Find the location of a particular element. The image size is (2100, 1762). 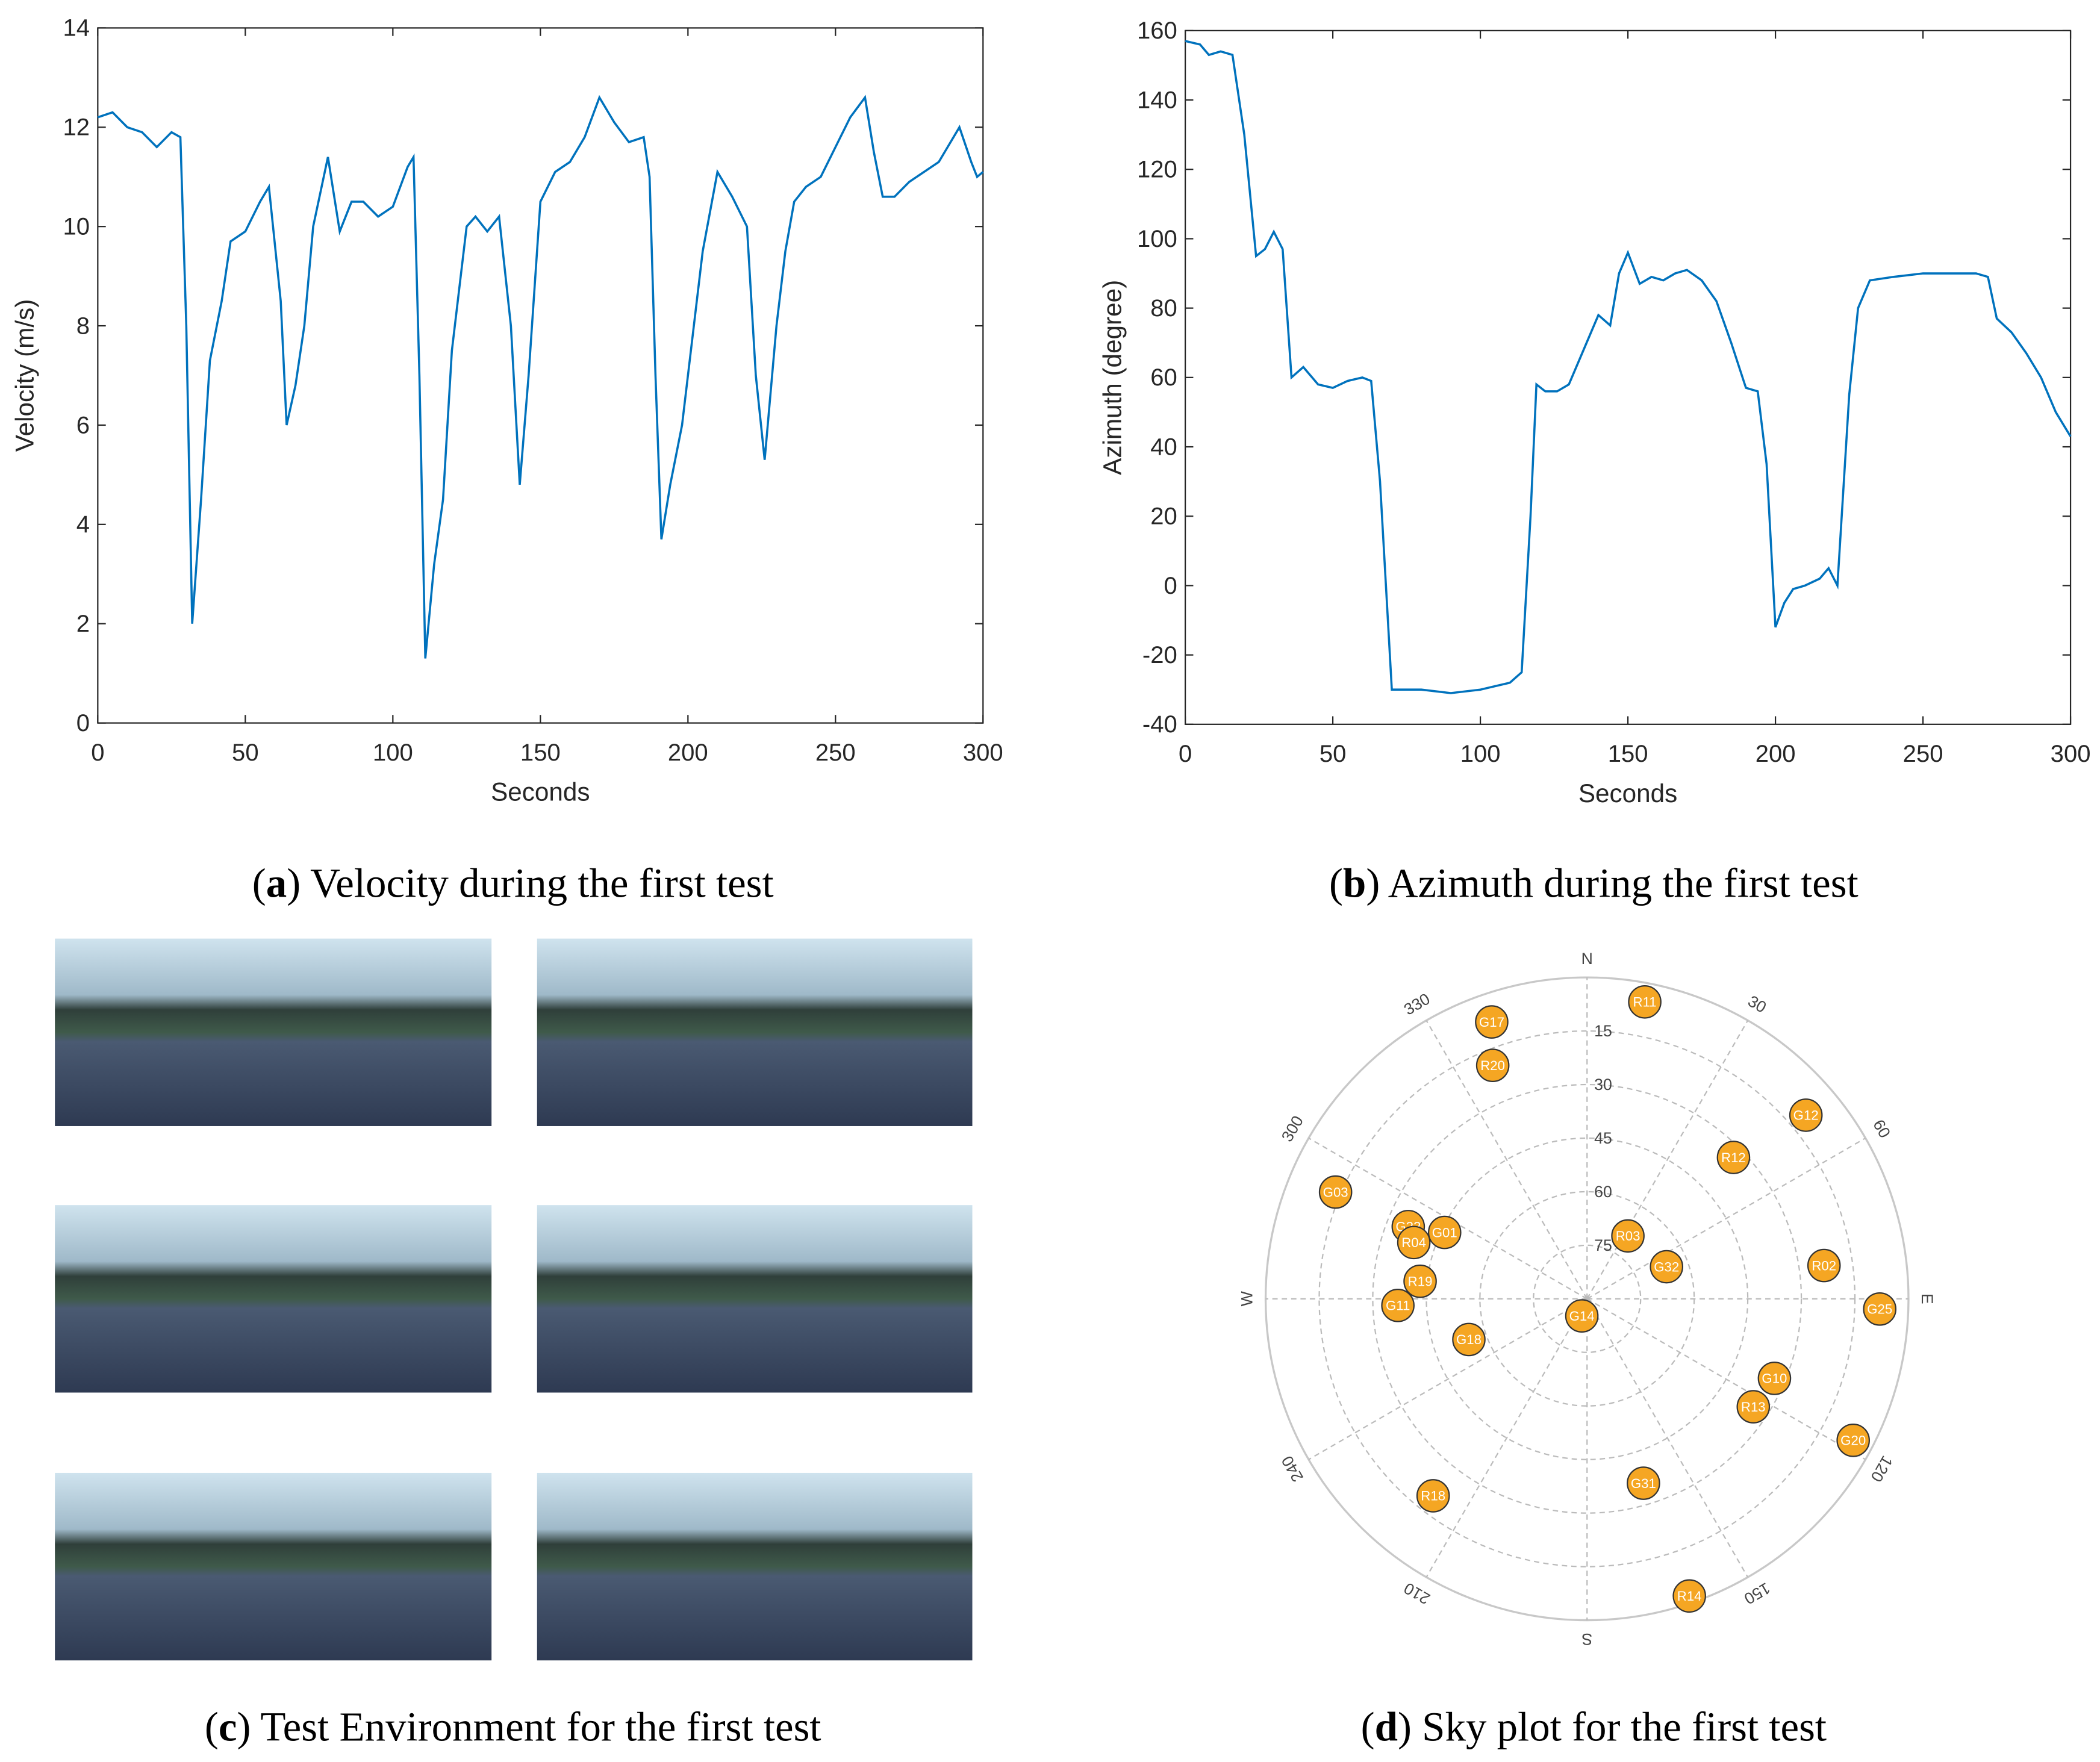

y-tick-label: 6 is located at coordinates (83, 425).